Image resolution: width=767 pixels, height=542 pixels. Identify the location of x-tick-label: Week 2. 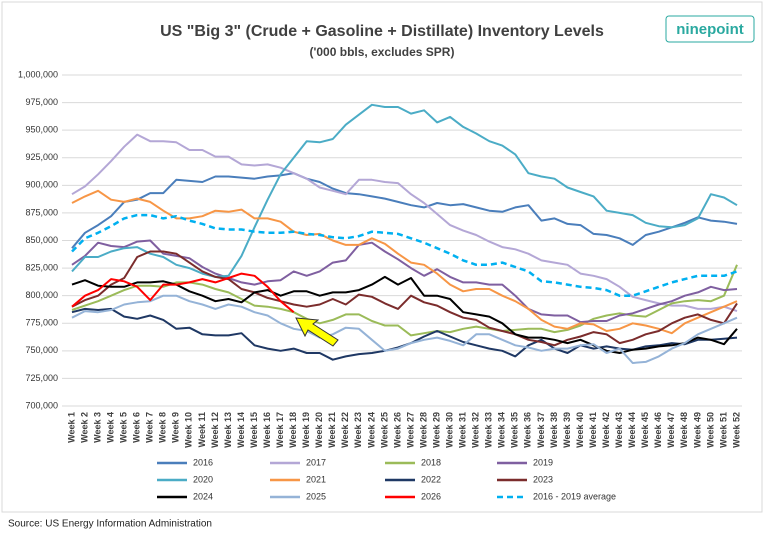
(84, 427).